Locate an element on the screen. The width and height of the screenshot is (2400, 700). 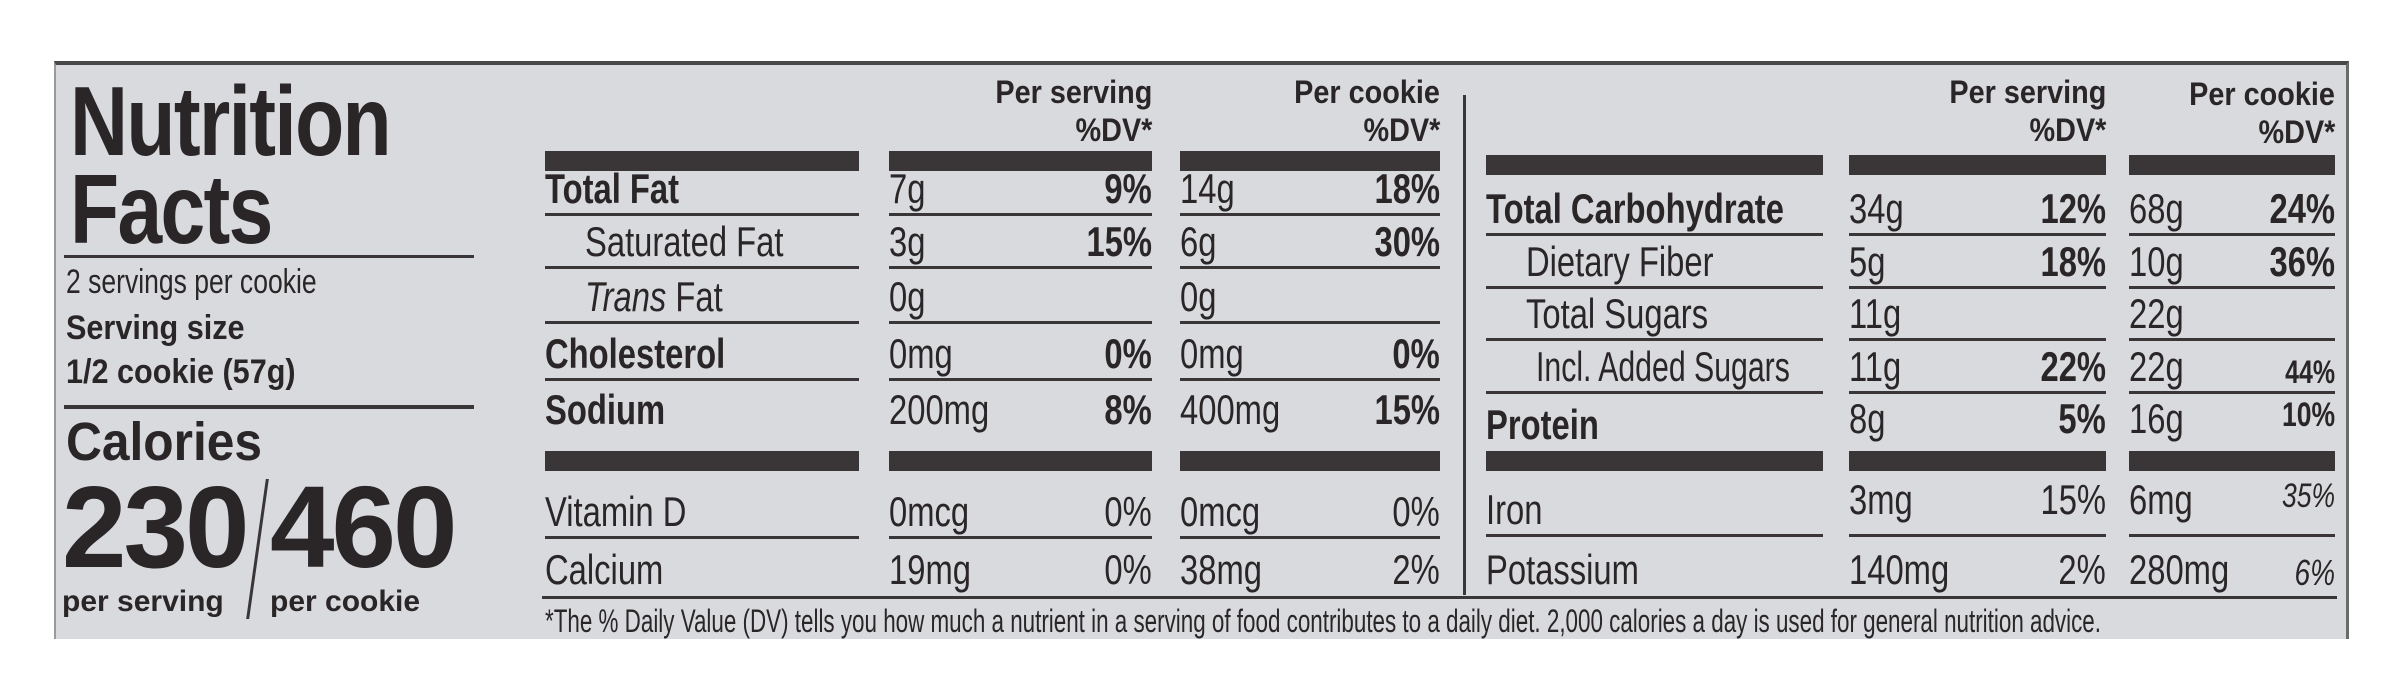
nutrient-row-cholesterol: Cholesterol 0mg 0% 0mg 0% is located at coordinates (1203, 352).